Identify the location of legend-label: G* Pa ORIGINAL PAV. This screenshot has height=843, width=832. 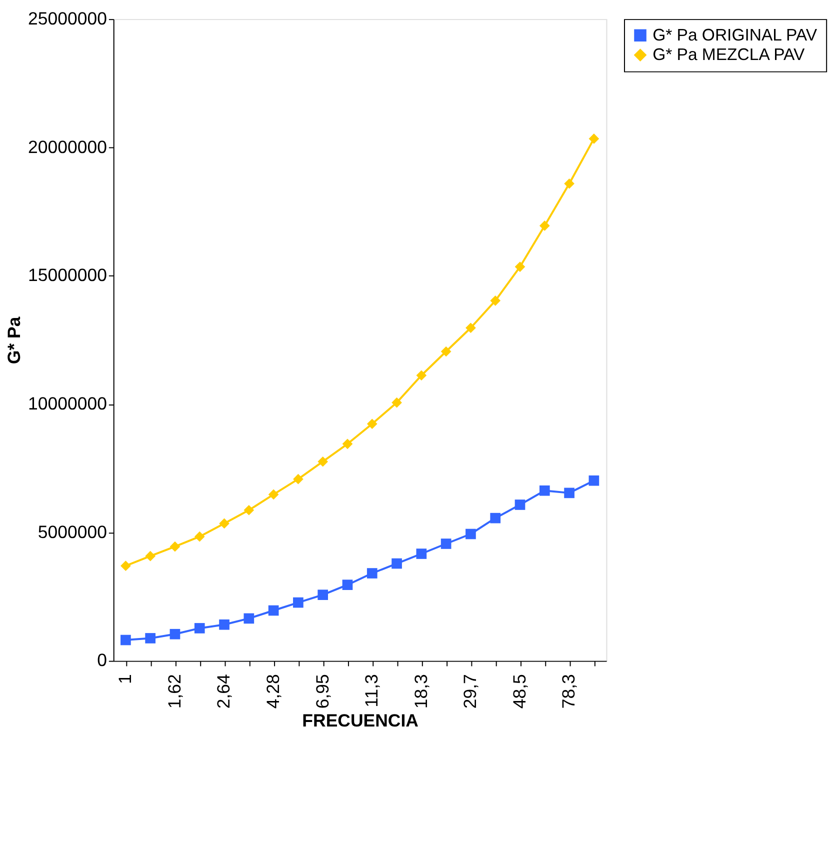
(735, 34).